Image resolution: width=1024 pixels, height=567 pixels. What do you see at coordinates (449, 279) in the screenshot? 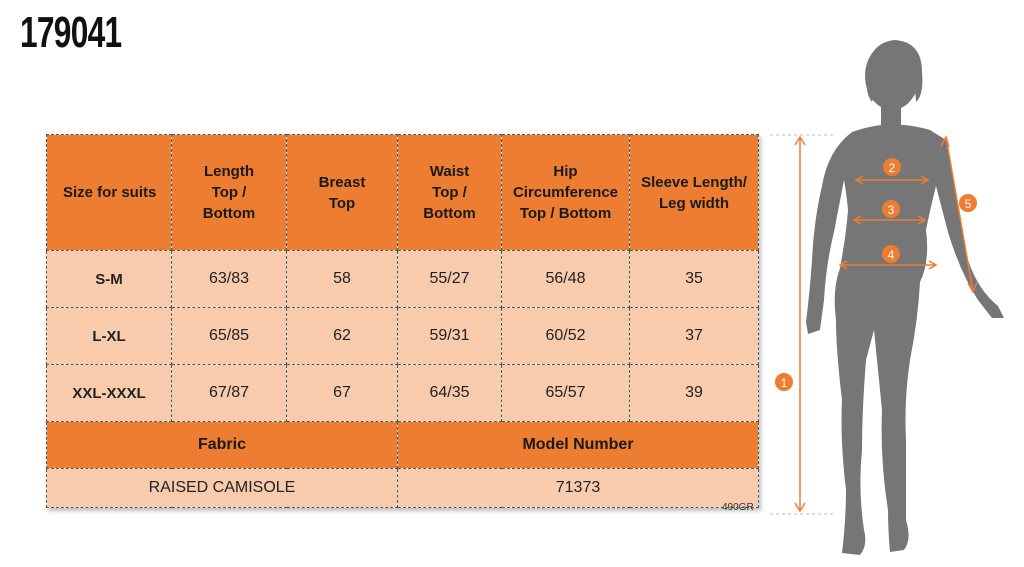
I see `cell-waist: 55/27` at bounding box center [449, 279].